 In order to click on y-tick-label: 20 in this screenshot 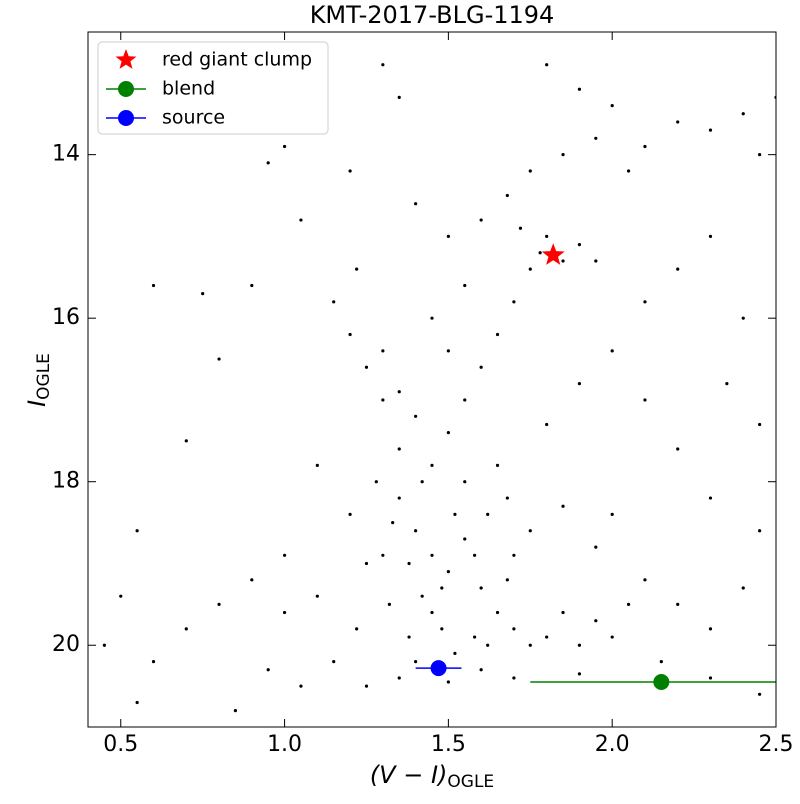, I will do `click(66, 644)`.